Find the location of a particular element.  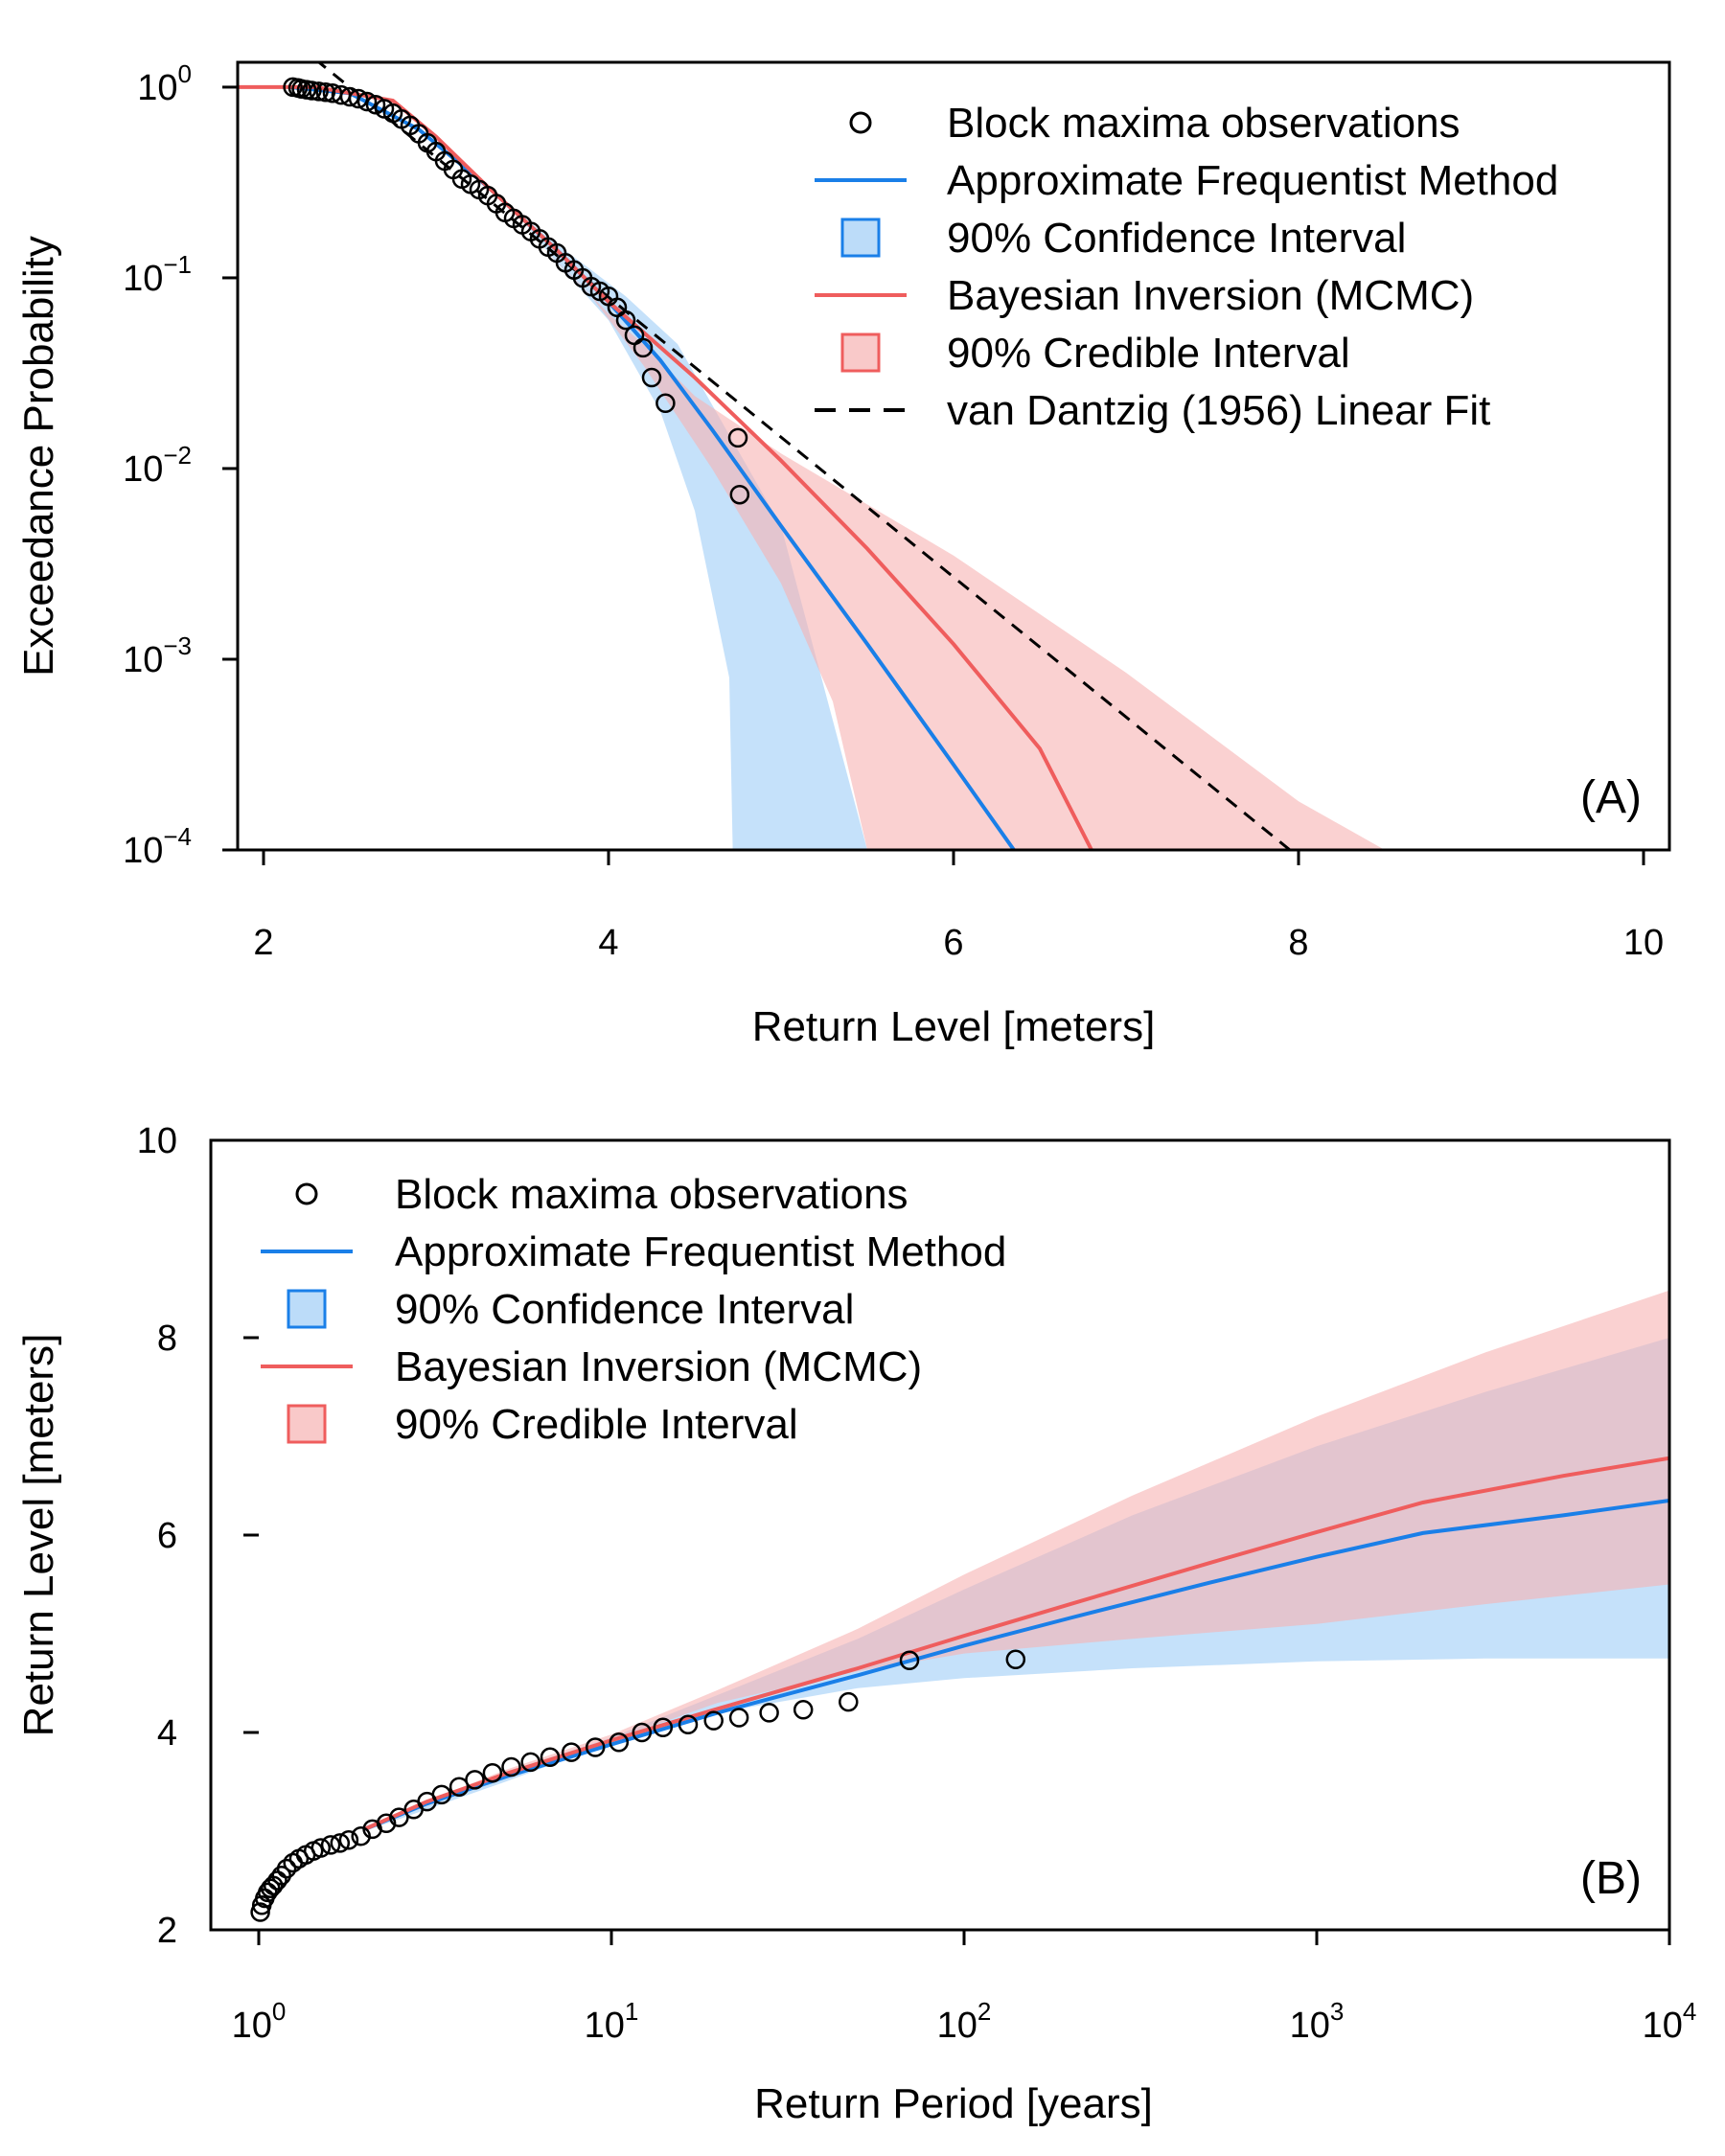

b-frequentist-line is located at coordinates (1016, 1665).